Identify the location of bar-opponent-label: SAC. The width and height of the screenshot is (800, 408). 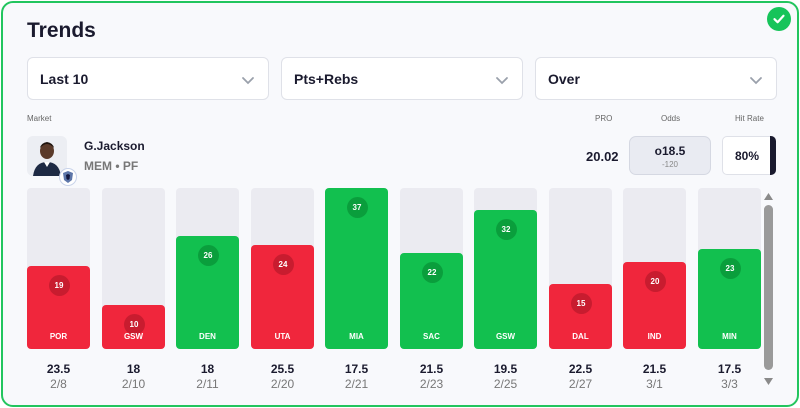
(431, 336).